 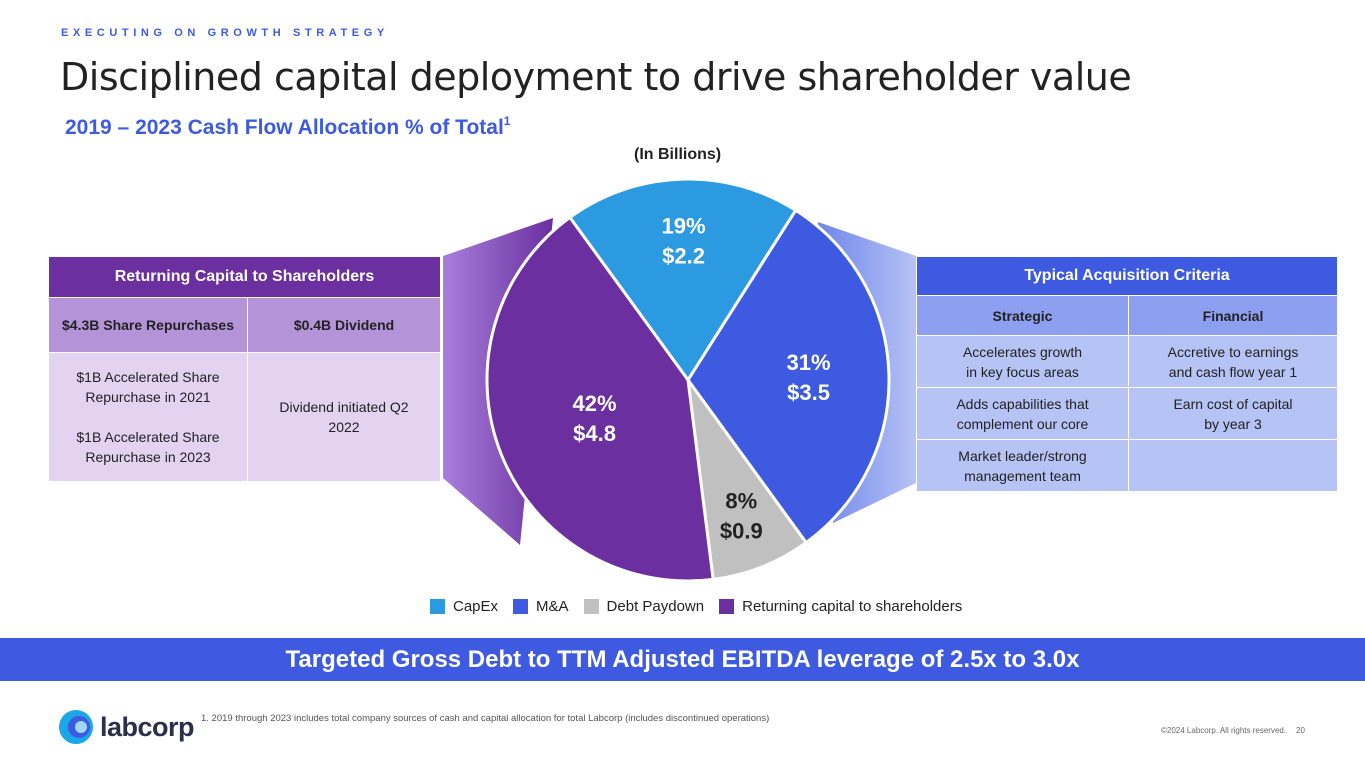 I want to click on repurchase-2021-line1: $1B Accelerated Share, so click(x=148, y=377).